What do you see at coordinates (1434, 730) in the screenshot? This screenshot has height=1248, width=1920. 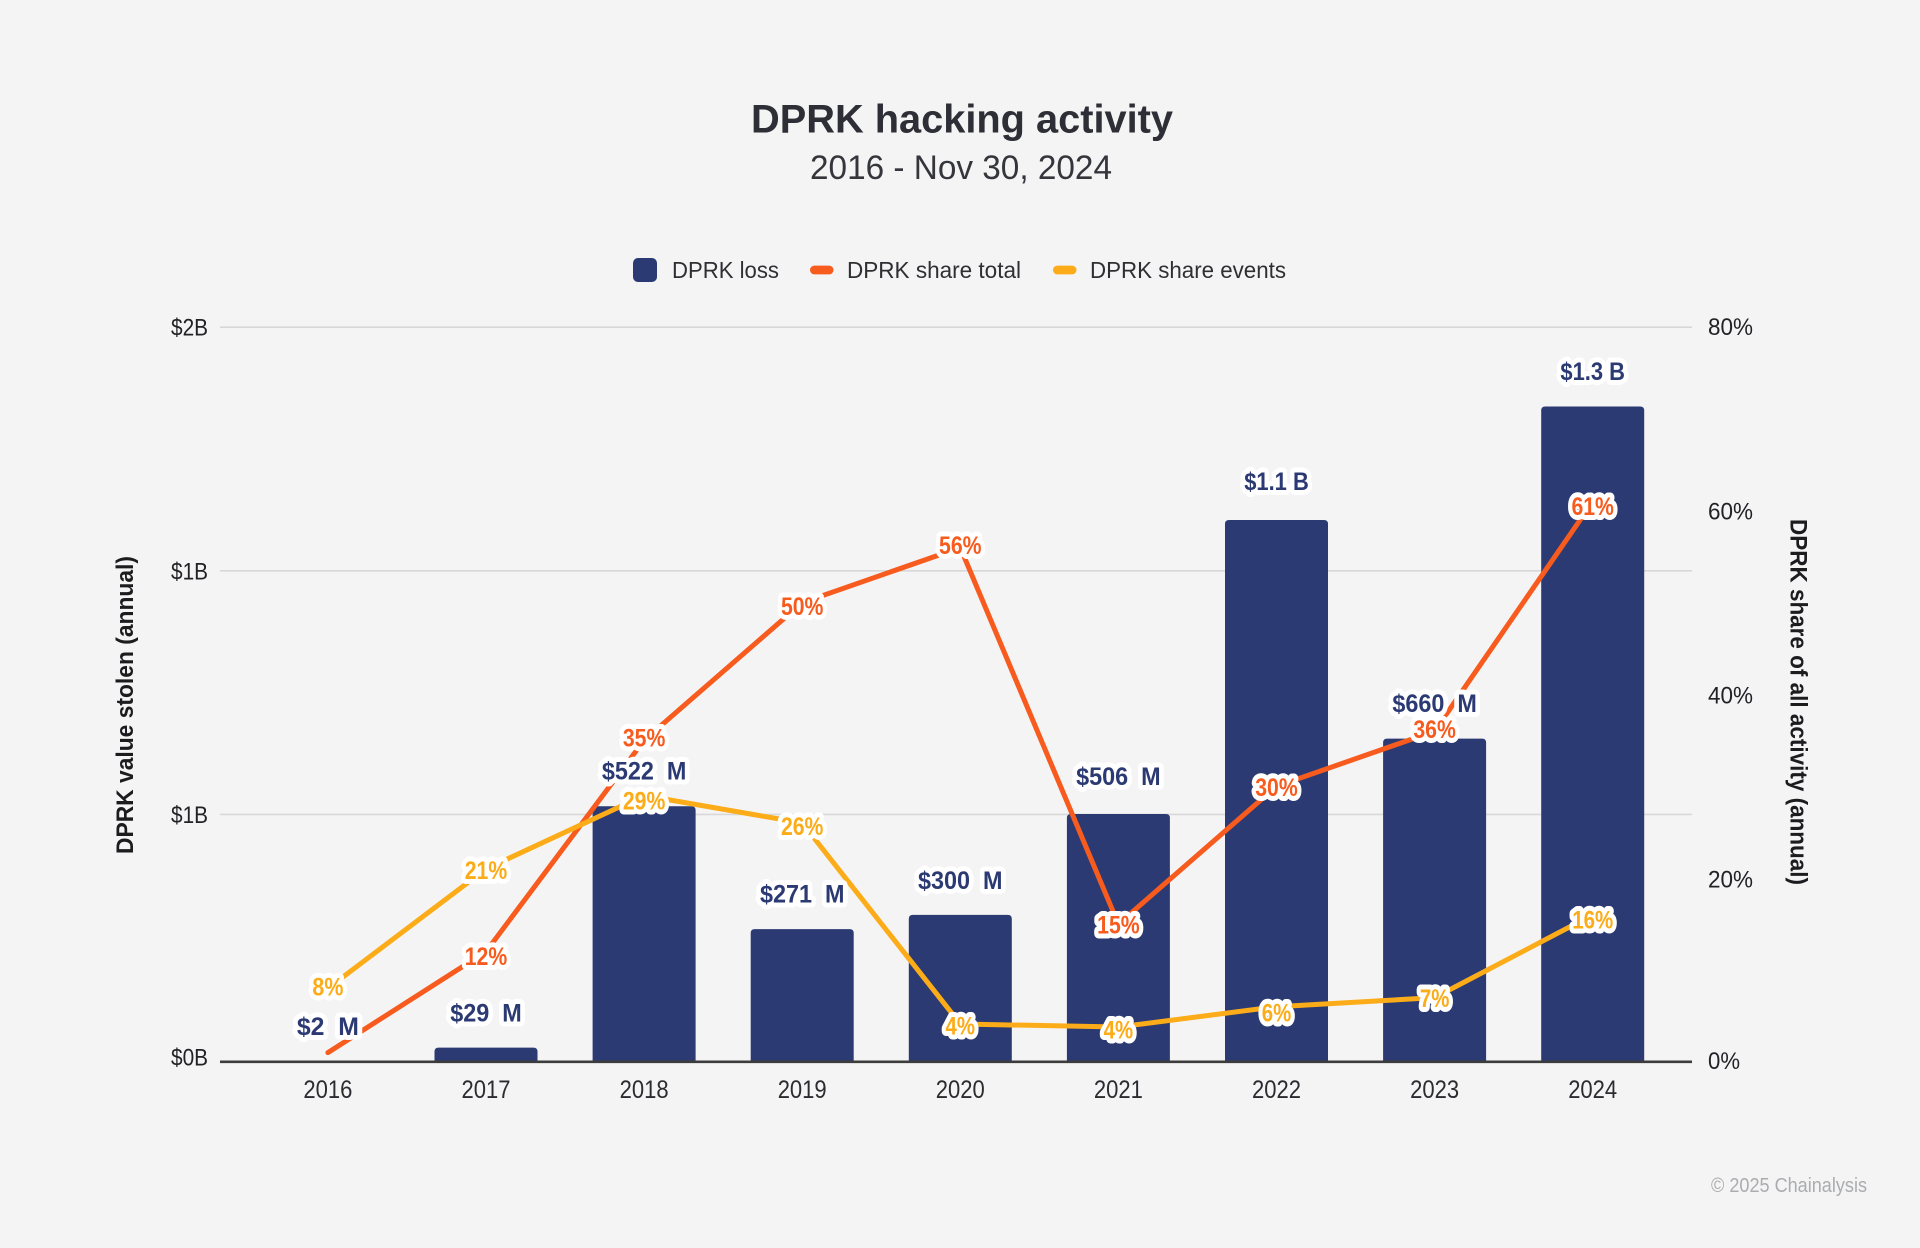 I see `svg-text: 36%` at bounding box center [1434, 730].